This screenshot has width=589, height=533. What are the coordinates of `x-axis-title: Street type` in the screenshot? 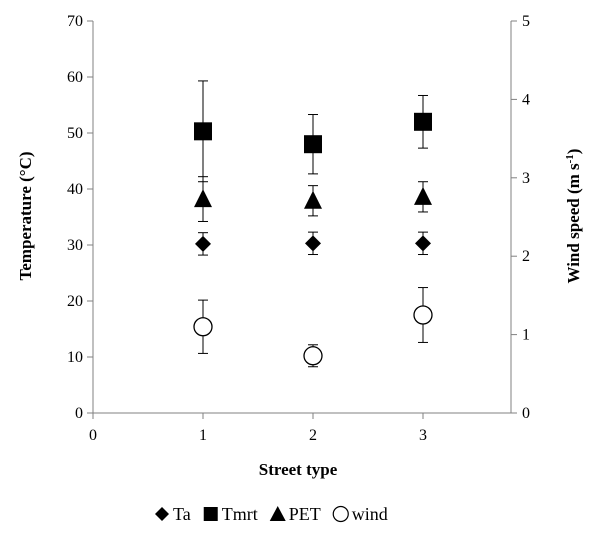 It's located at (298, 469).